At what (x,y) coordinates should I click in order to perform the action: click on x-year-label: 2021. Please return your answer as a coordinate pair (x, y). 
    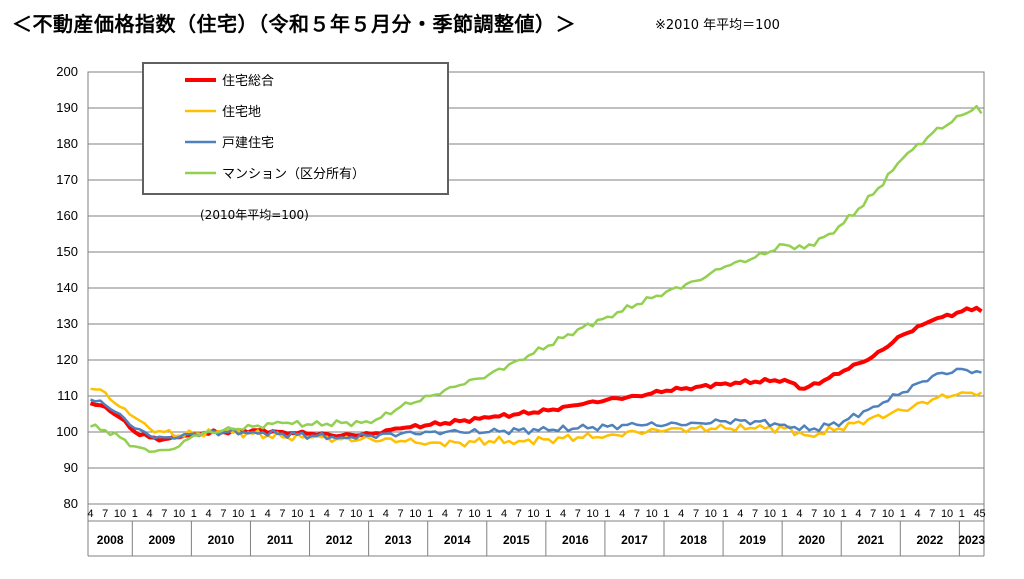
    Looking at the image, I should click on (870, 540).